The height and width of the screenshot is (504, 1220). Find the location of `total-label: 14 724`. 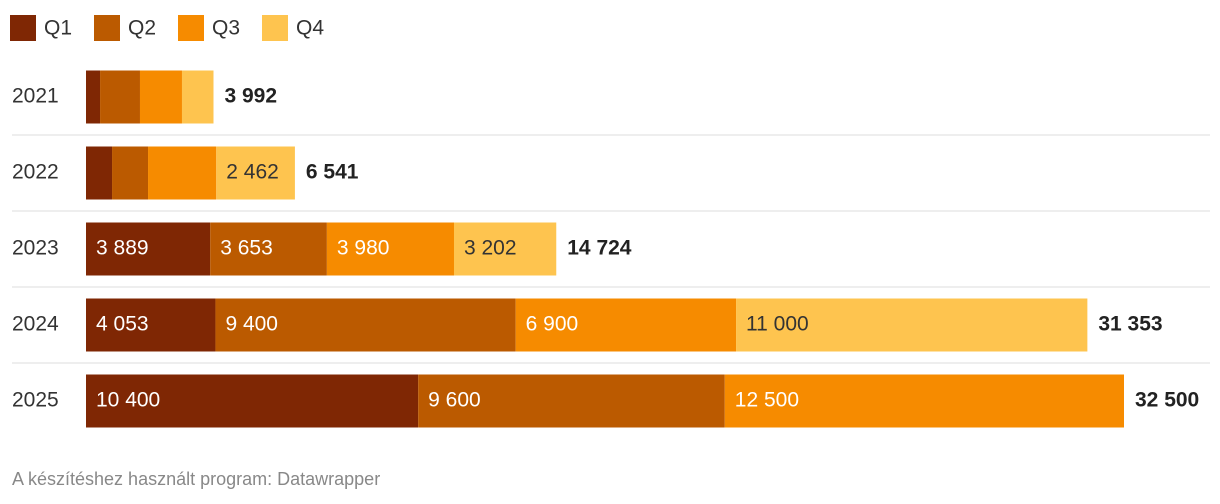

total-label: 14 724 is located at coordinates (599, 248).